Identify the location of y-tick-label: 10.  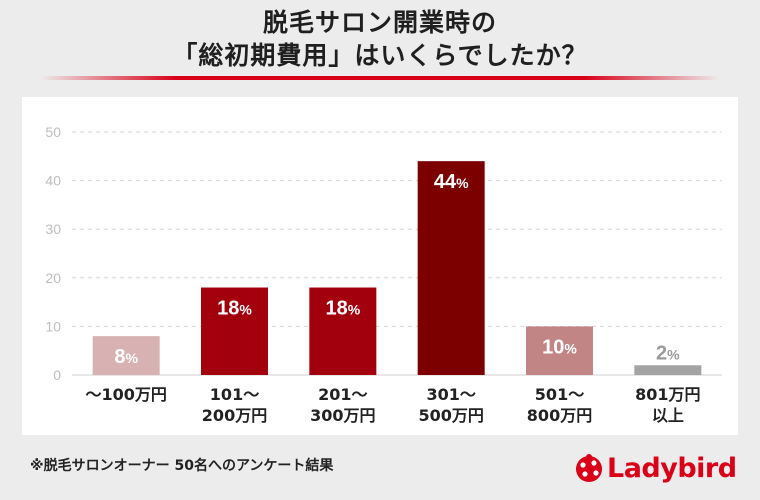
(53, 326).